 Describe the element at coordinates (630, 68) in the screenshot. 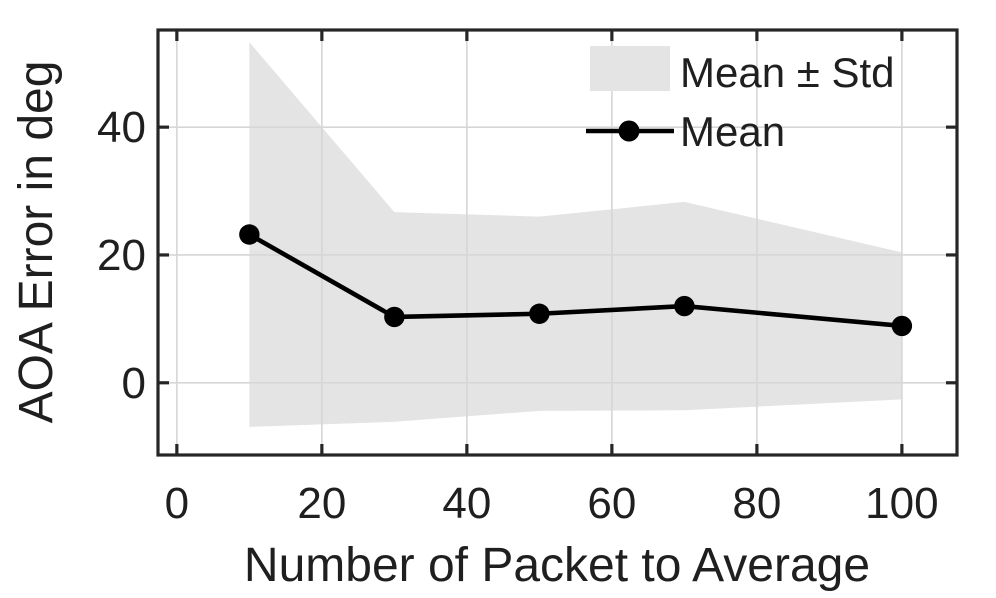

I see `legend-band-swatch` at that location.